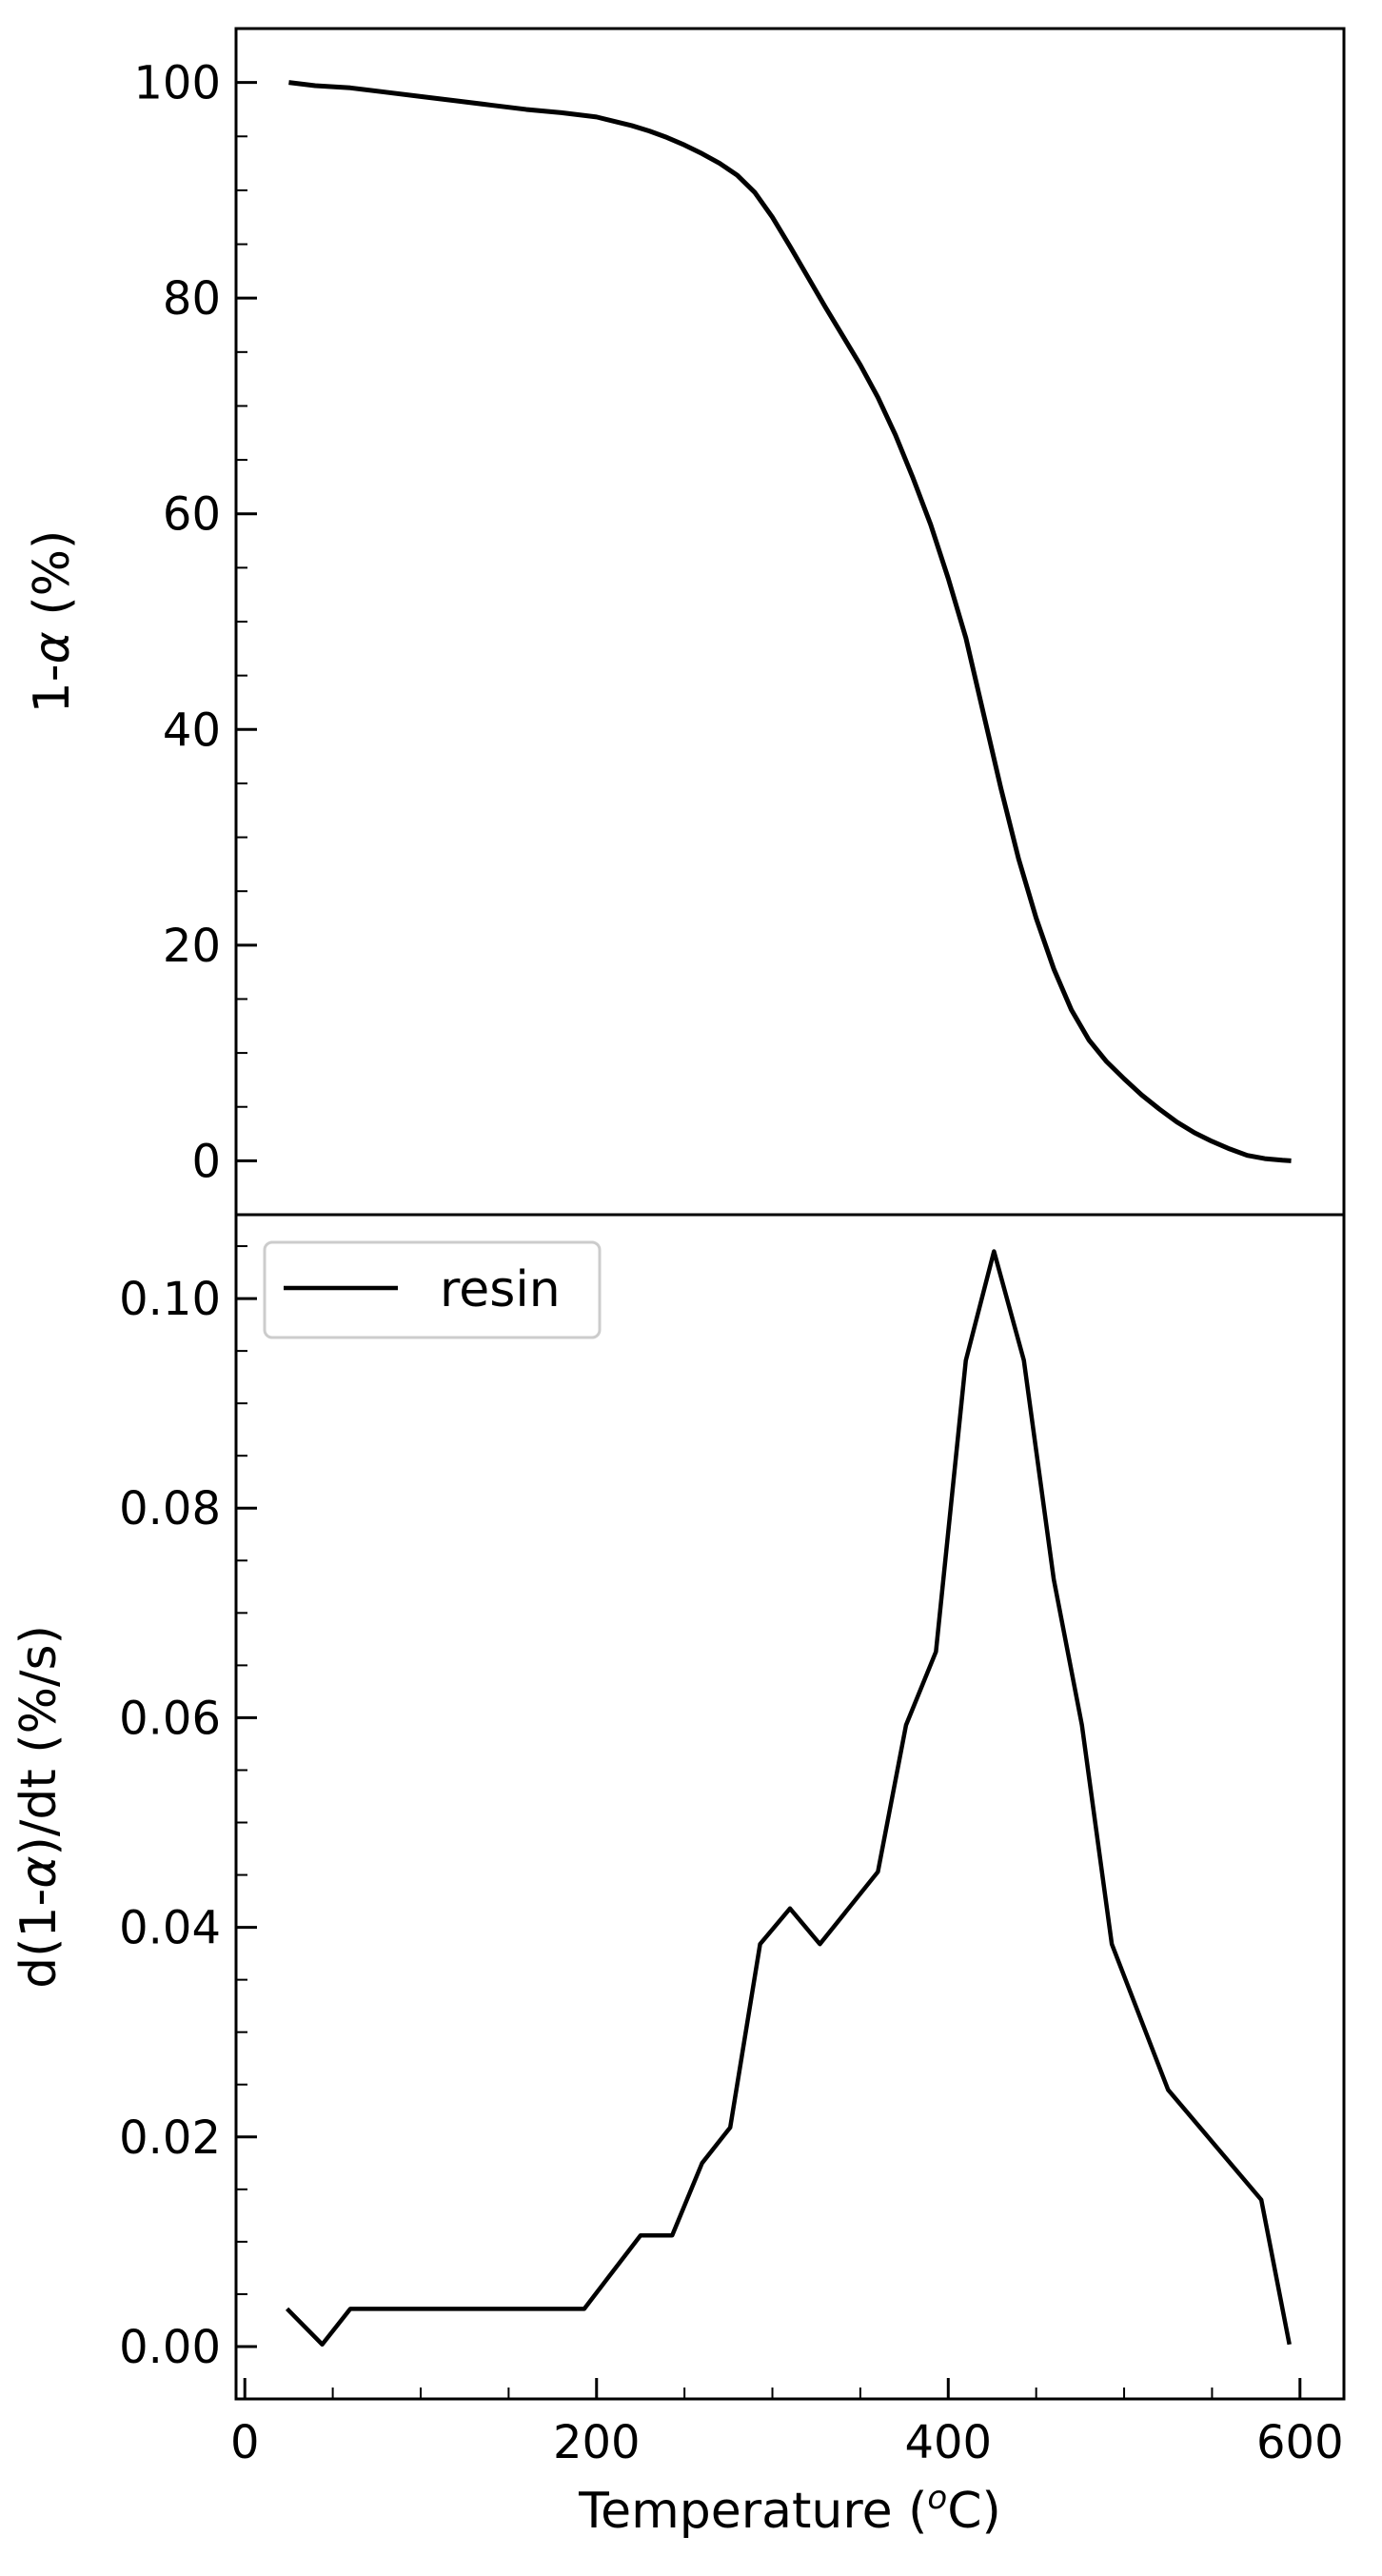  Describe the element at coordinates (948, 2442) in the screenshot. I see `x-tick-label: 400` at that location.